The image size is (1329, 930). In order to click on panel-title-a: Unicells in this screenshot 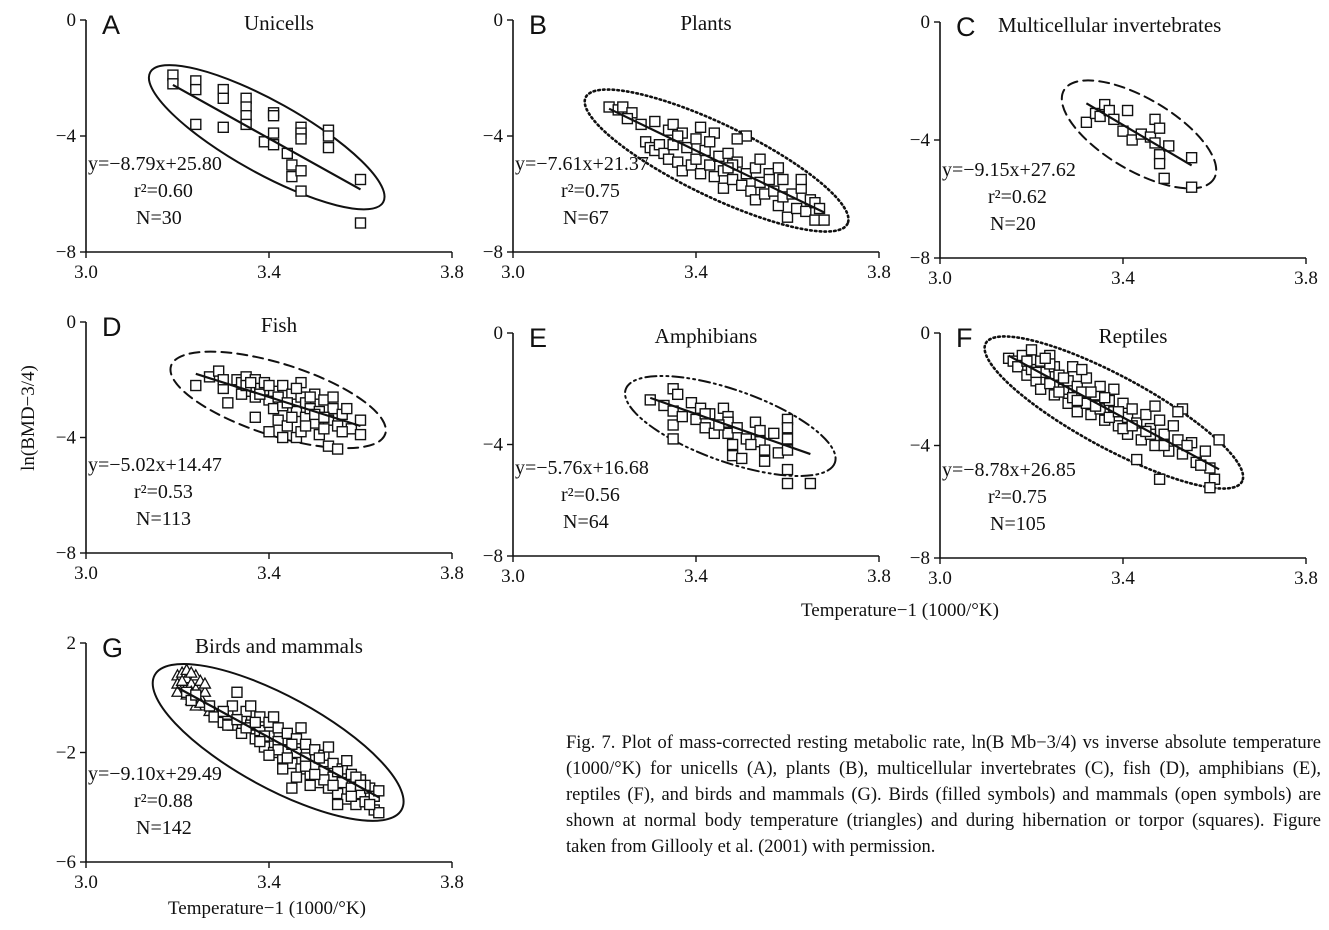, I will do `click(279, 23)`.